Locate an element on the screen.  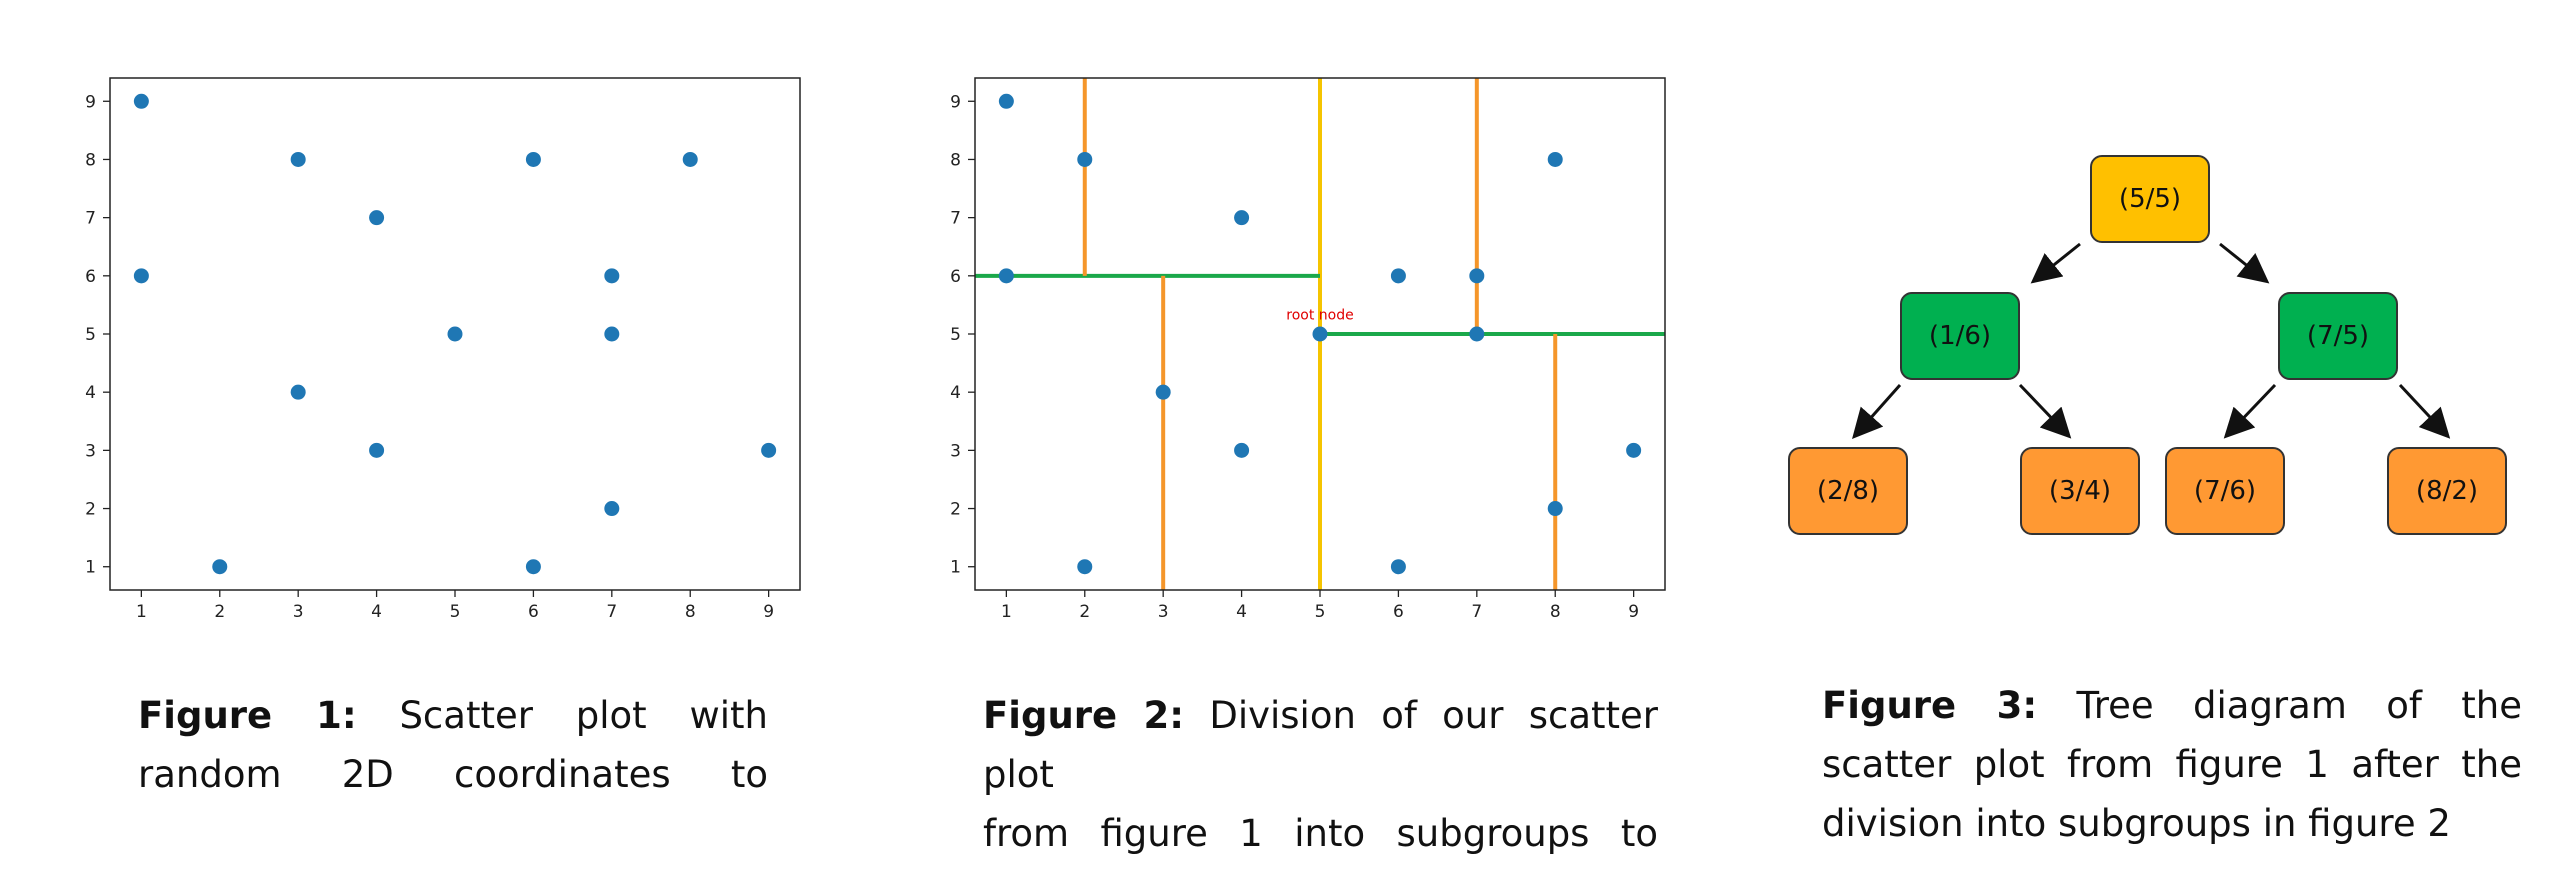
fig1-x-tick-label-1: 2 is located at coordinates (219, 612).